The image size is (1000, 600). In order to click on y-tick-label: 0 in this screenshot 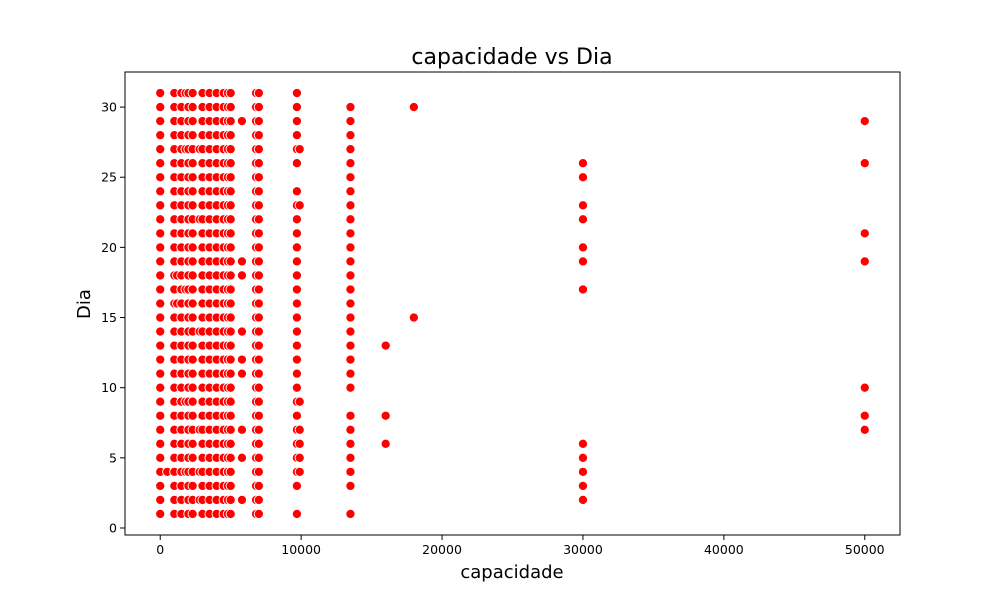, I will do `click(113, 527)`.